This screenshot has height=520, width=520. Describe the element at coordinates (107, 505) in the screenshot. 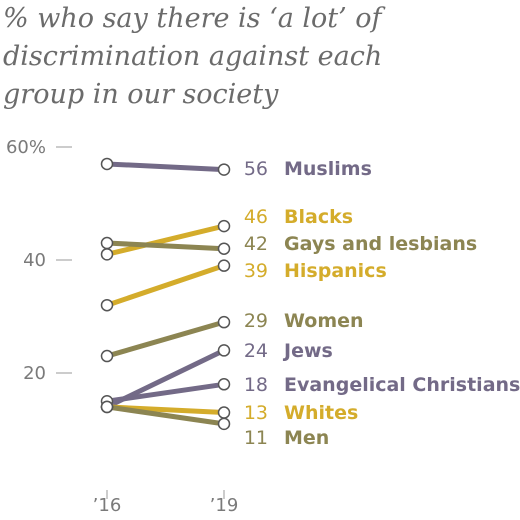

I see `x-tick-label-0: ’16` at that location.